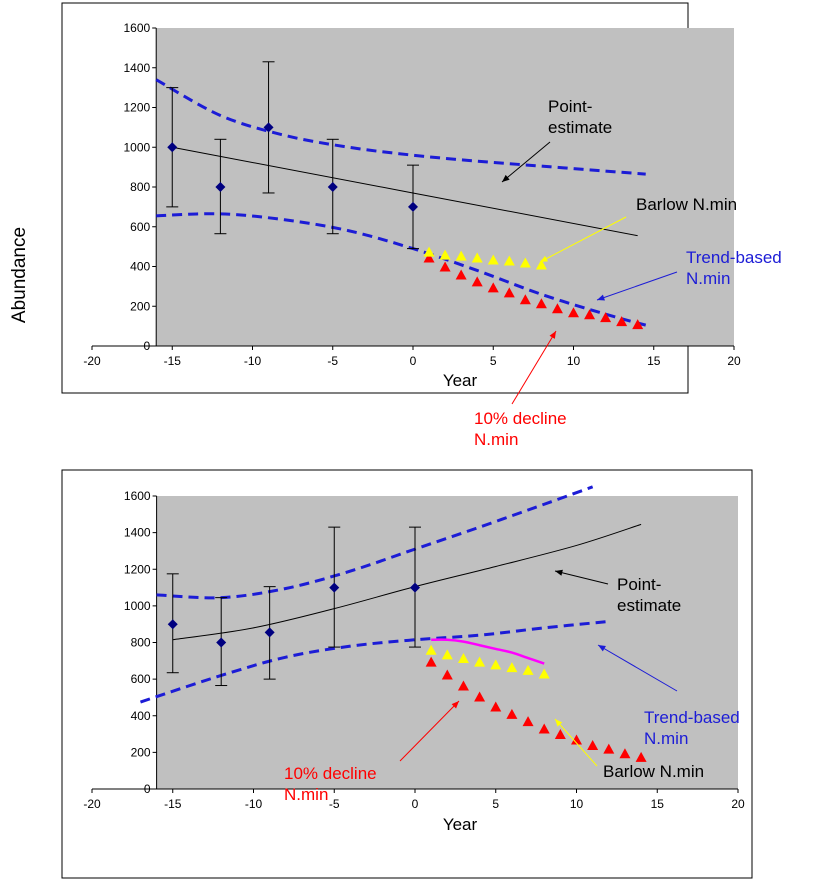 The image size is (814, 879). What do you see at coordinates (734, 268) in the screenshot?
I see `annotation-label: Trend-based N.min` at bounding box center [734, 268].